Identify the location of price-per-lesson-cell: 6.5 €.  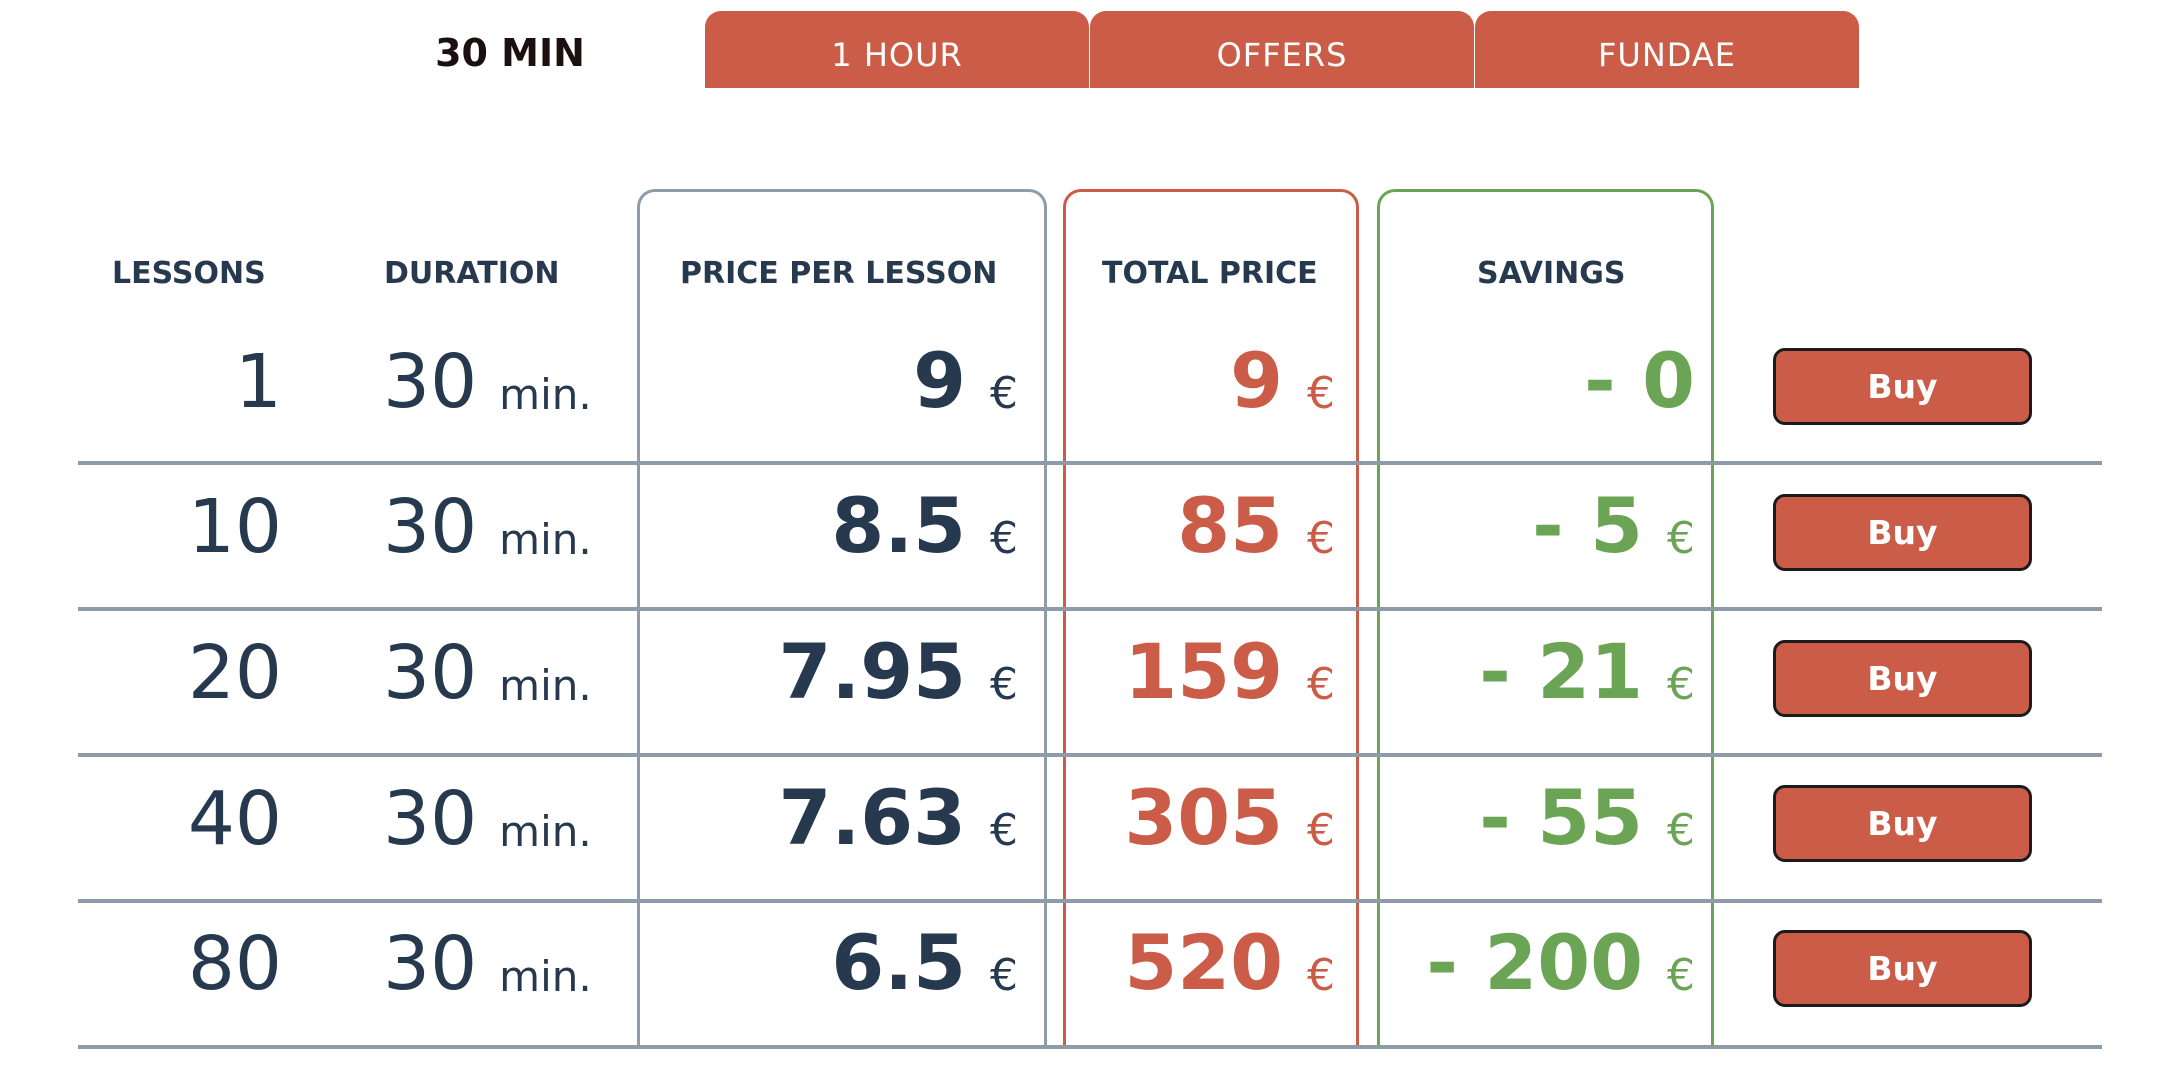
(834, 962).